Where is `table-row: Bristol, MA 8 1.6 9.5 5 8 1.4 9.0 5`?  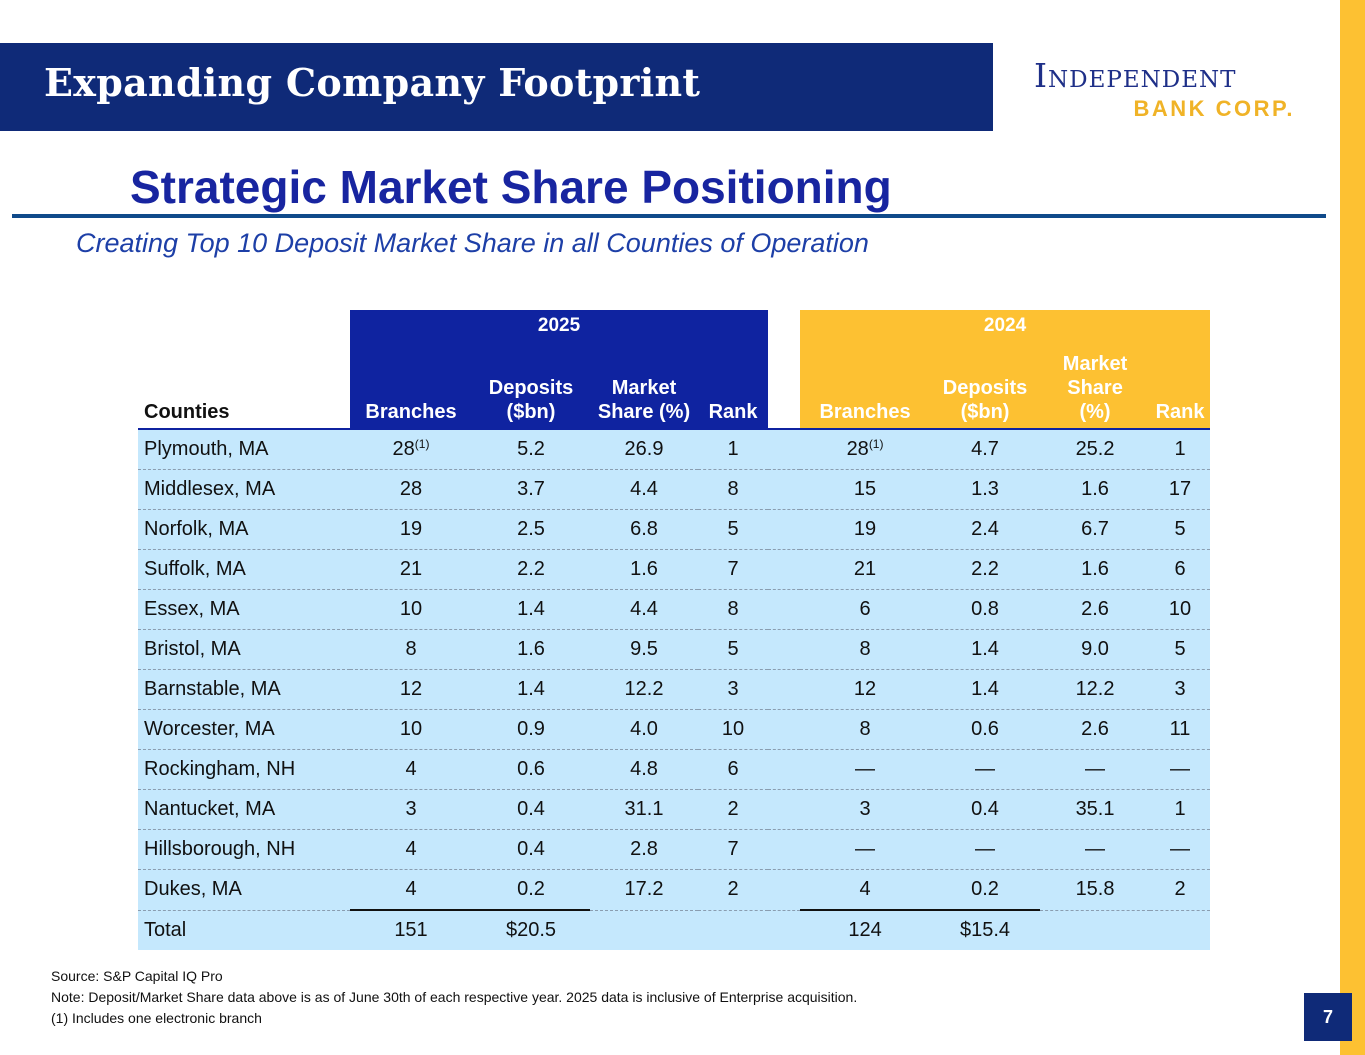
table-row: Bristol, MA 8 1.6 9.5 5 8 1.4 9.0 5 is located at coordinates (674, 649).